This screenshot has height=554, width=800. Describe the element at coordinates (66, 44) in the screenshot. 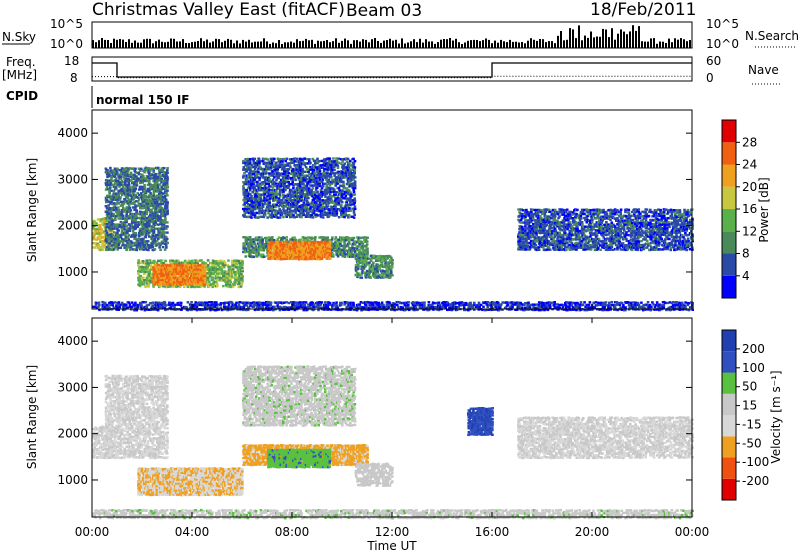

I see `nsky-tick-bottom: 10^0` at that location.